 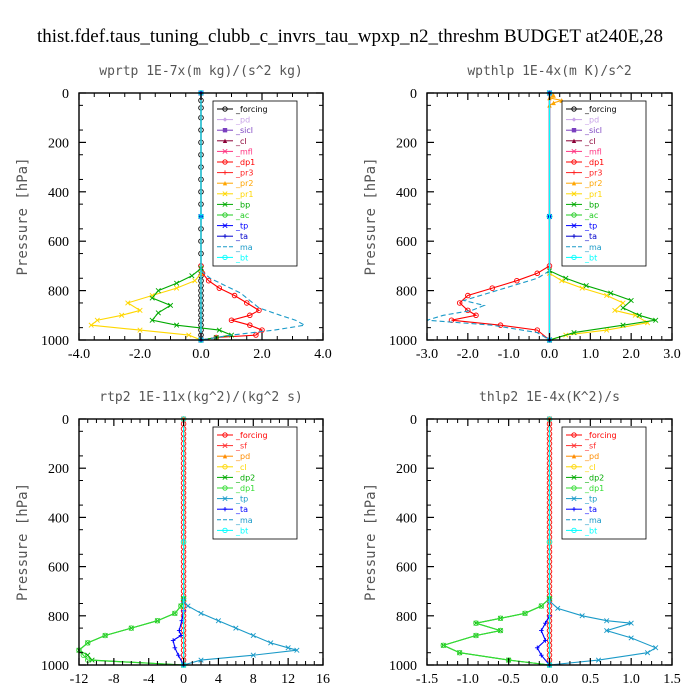 I want to click on legend-label: _sicl, so click(x=593, y=130).